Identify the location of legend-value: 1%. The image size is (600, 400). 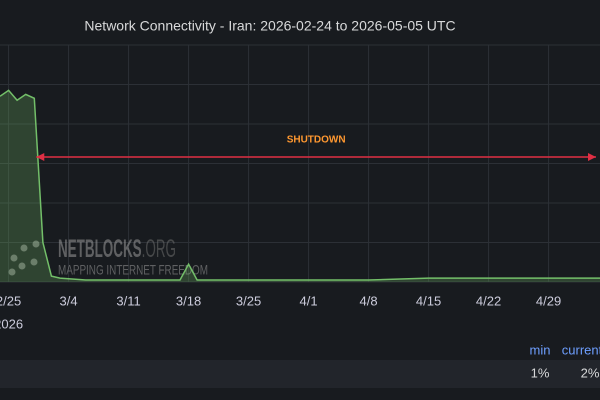
(540, 372).